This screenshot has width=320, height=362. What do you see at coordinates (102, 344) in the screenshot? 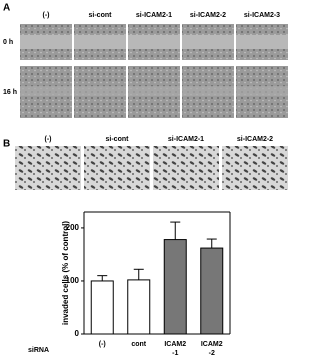
I see `x-tick-label: (-)` at bounding box center [102, 344].